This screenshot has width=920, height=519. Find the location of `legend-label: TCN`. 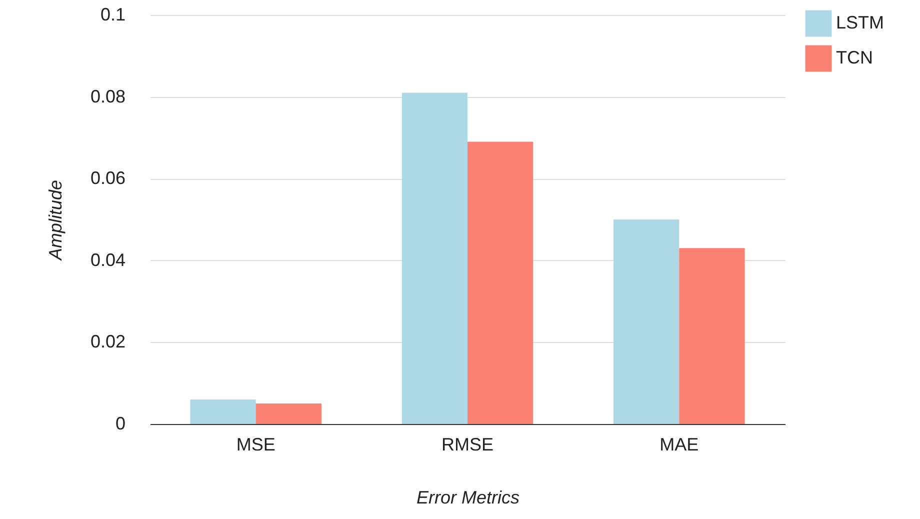

legend-label: TCN is located at coordinates (854, 58).